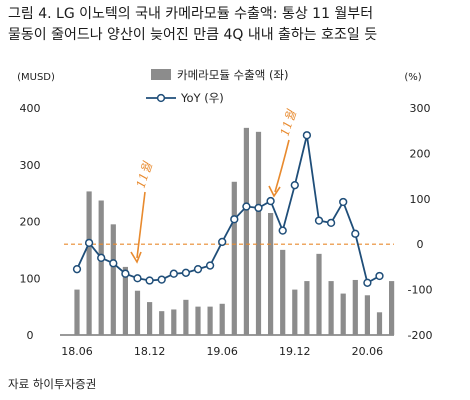  What do you see at coordinates (193, 35) in the screenshot?
I see `figure-title-line-2: 물동이 줄어드나 양산이 늦어진 만큼 4Q 내내 출하는 호조일 듯` at bounding box center [193, 35].